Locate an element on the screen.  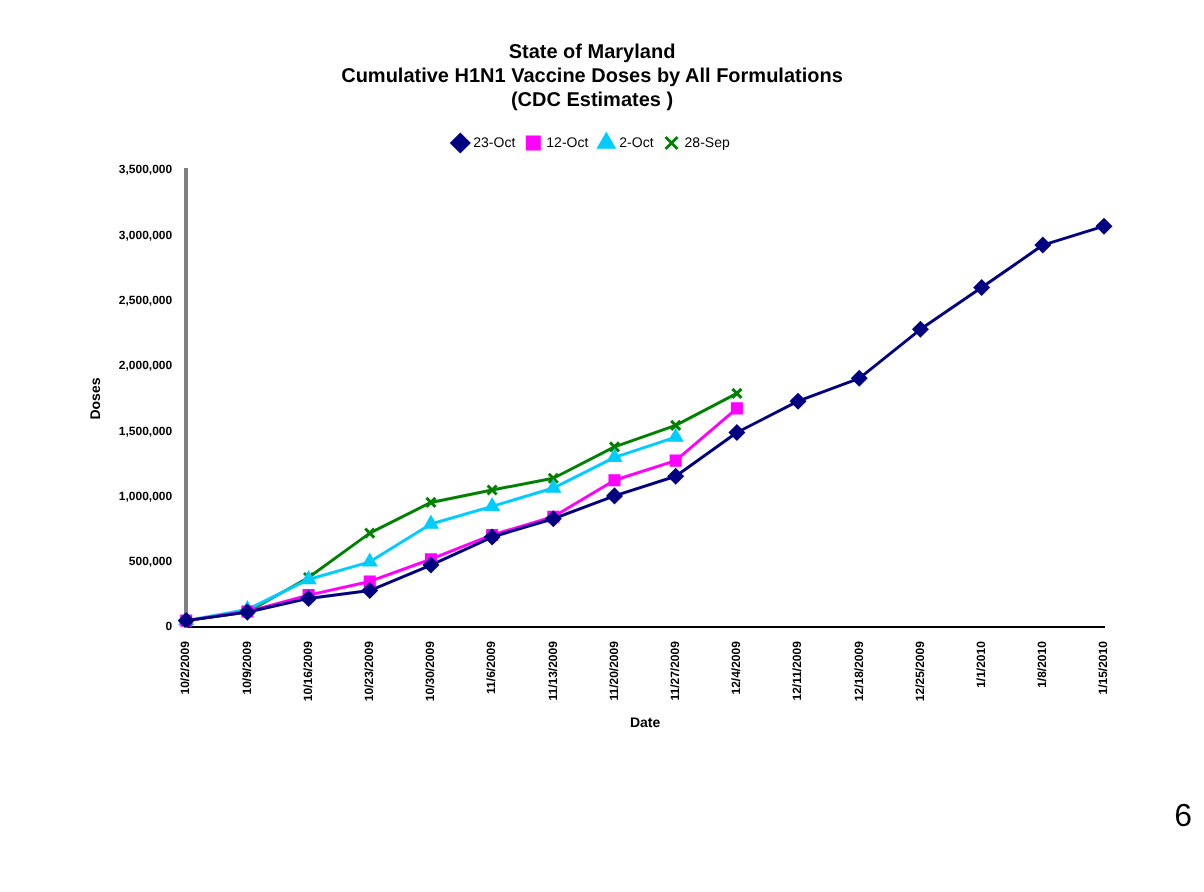
chart-title: State of Maryland Cumulative H1N1 Vaccine Doses by All Formulations (CDC Estimates ) is located at coordinates (592, 76).